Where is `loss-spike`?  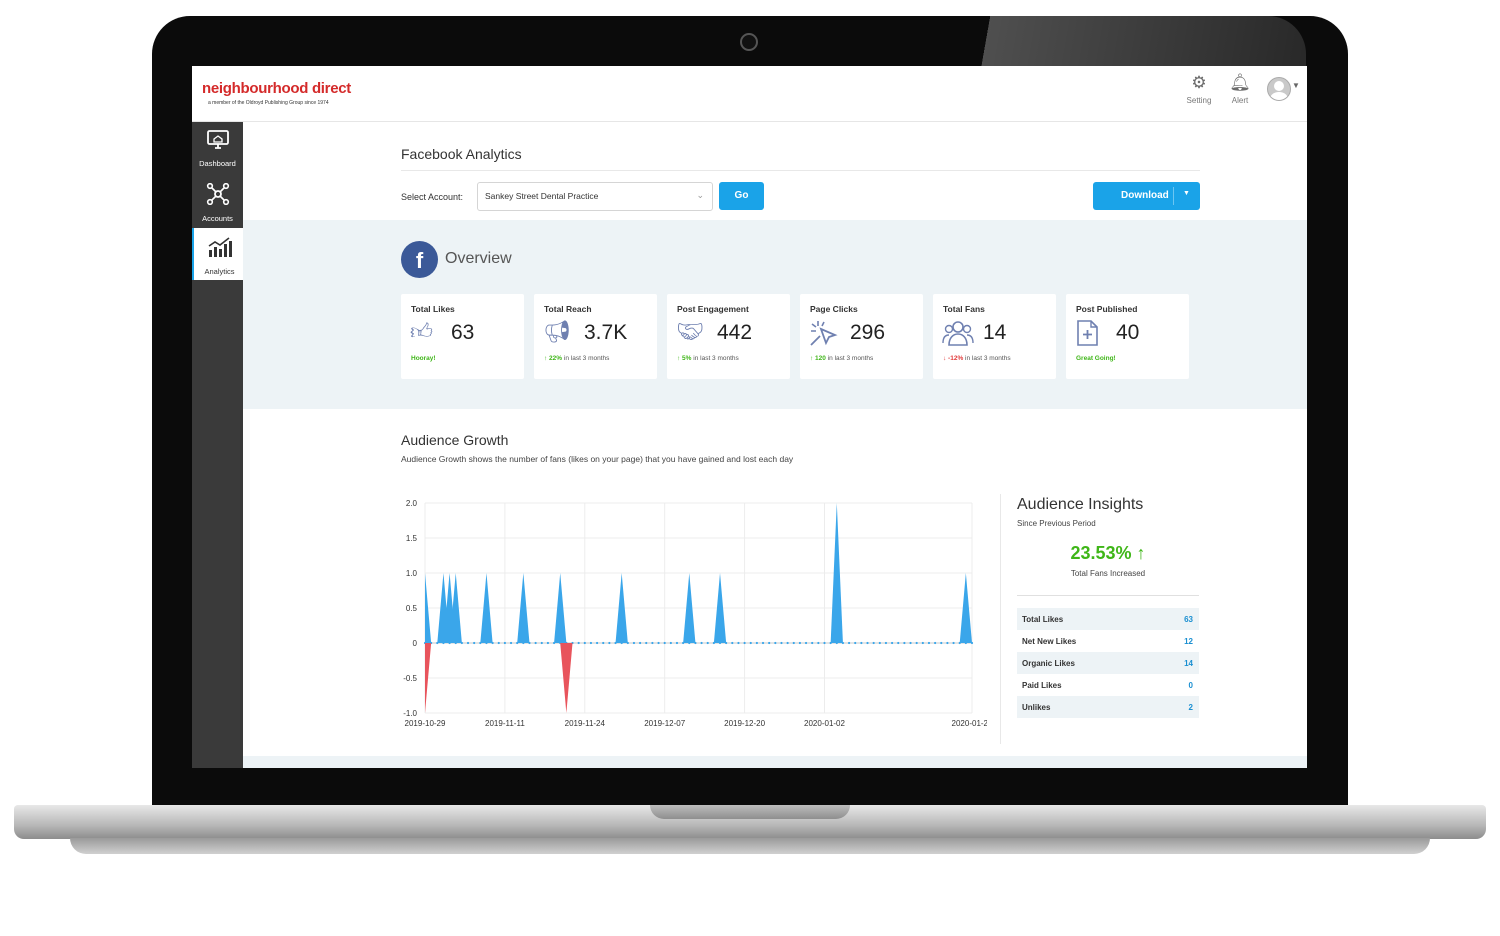
loss-spike is located at coordinates (566, 678).